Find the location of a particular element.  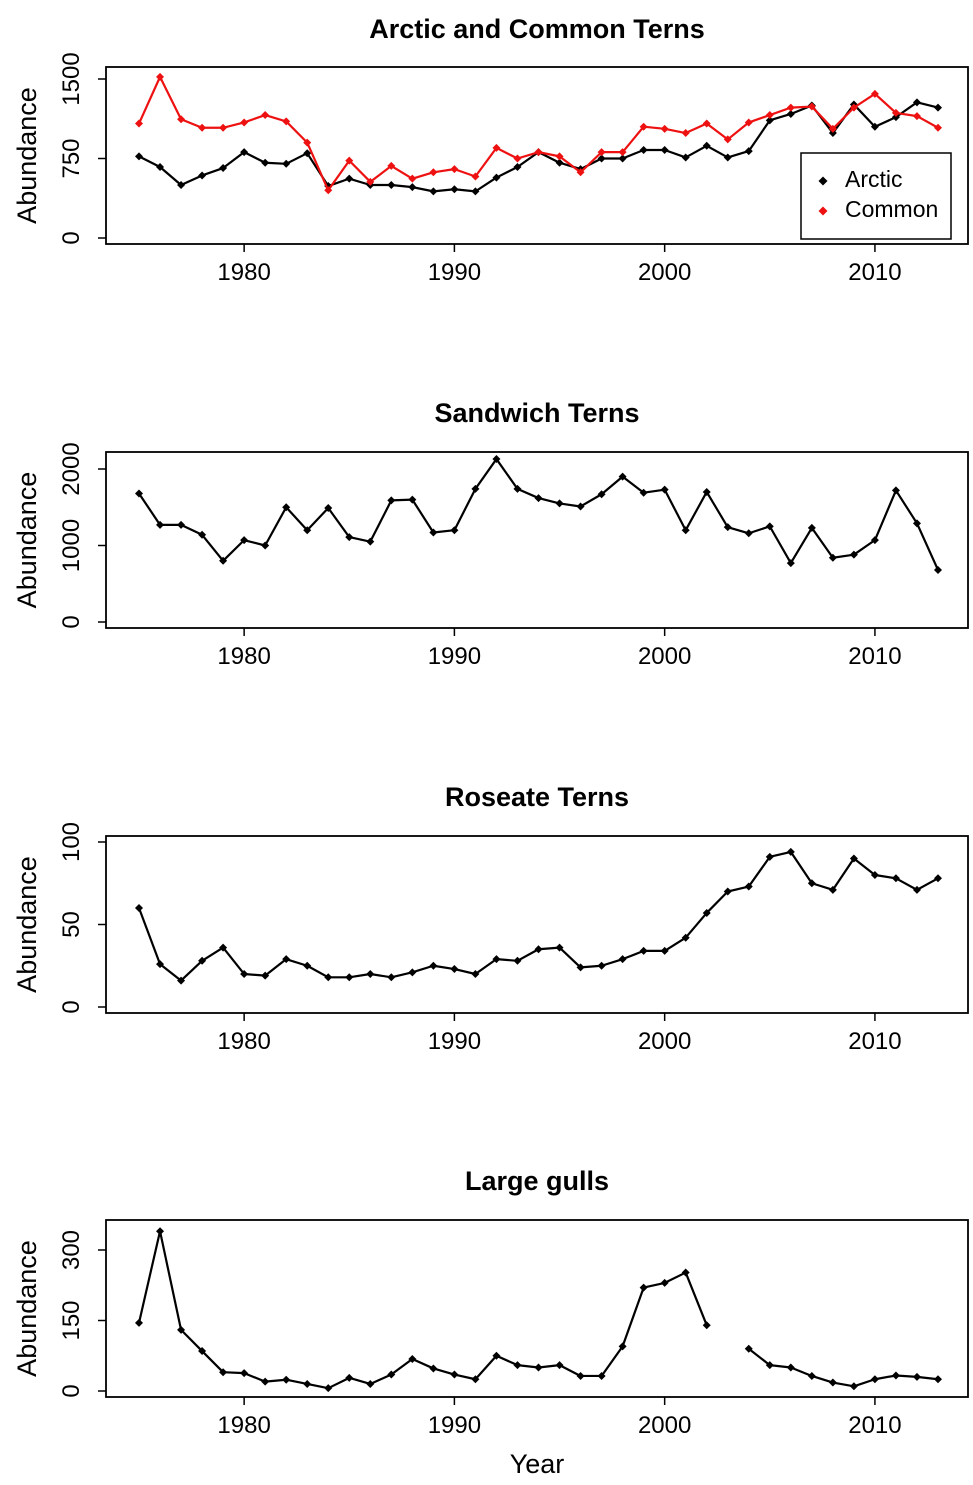

y-tick-label: 1000 is located at coordinates (71, 545).